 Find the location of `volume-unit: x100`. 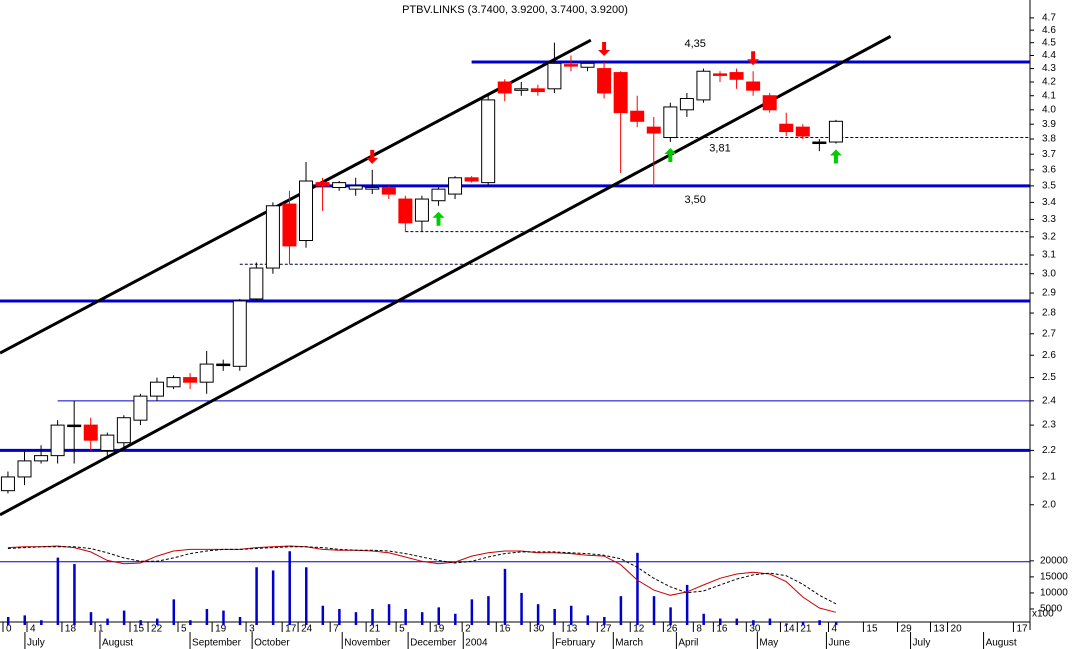

volume-unit: x100 is located at coordinates (1043, 614).